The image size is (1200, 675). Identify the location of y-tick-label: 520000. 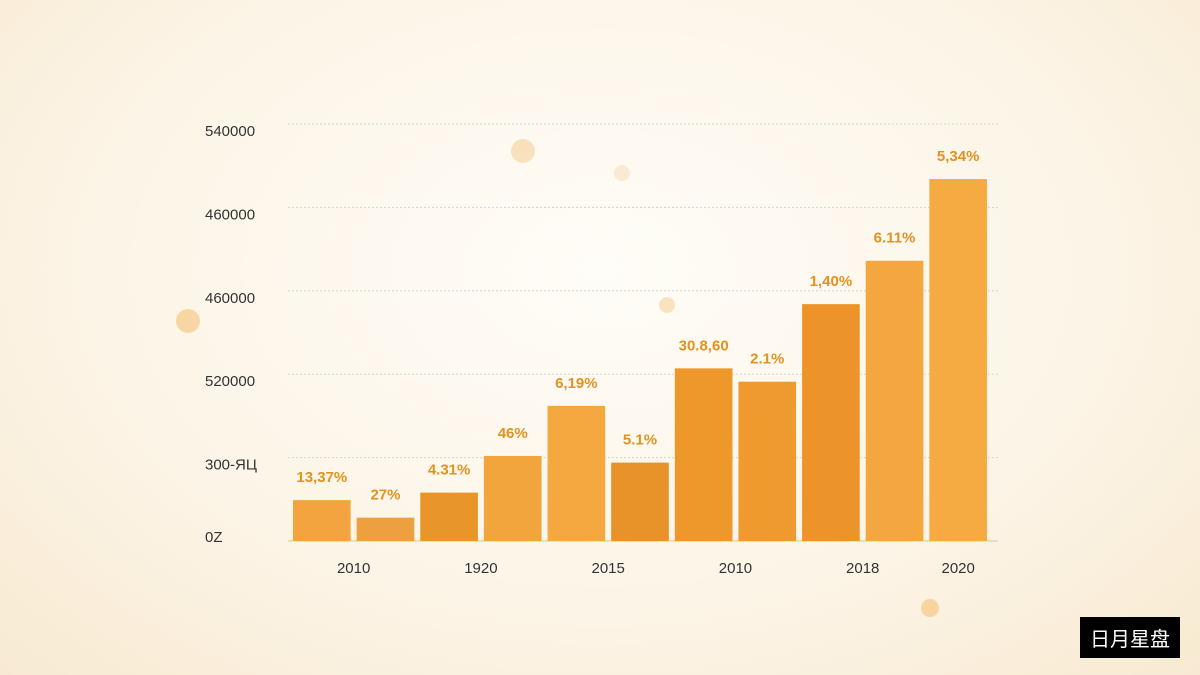
(230, 381).